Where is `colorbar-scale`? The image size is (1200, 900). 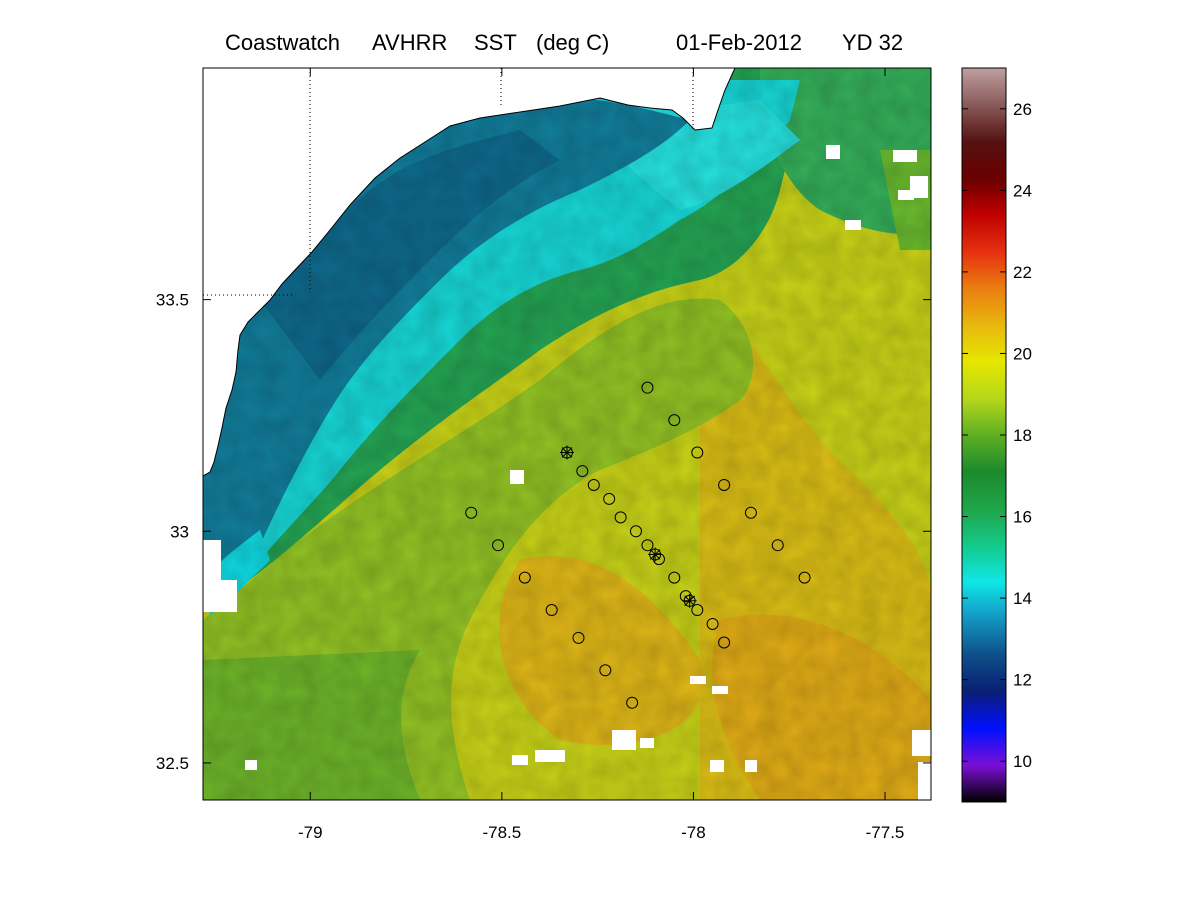 colorbar-scale is located at coordinates (984, 435).